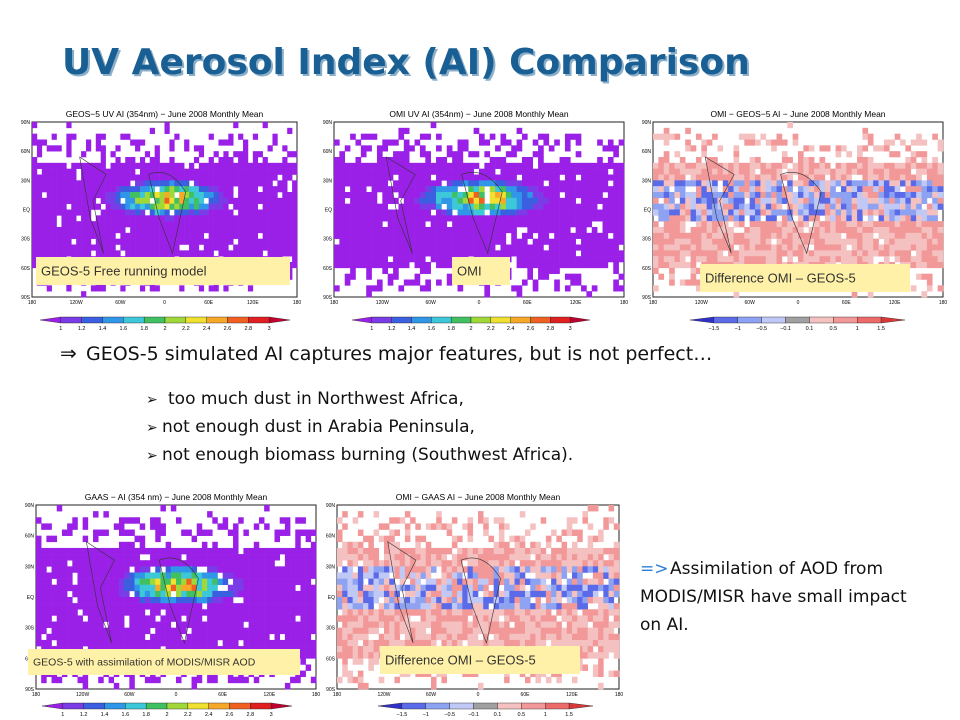 This screenshot has width=960, height=720. What do you see at coordinates (115, 706) in the screenshot?
I see `colorbar-segment` at bounding box center [115, 706].